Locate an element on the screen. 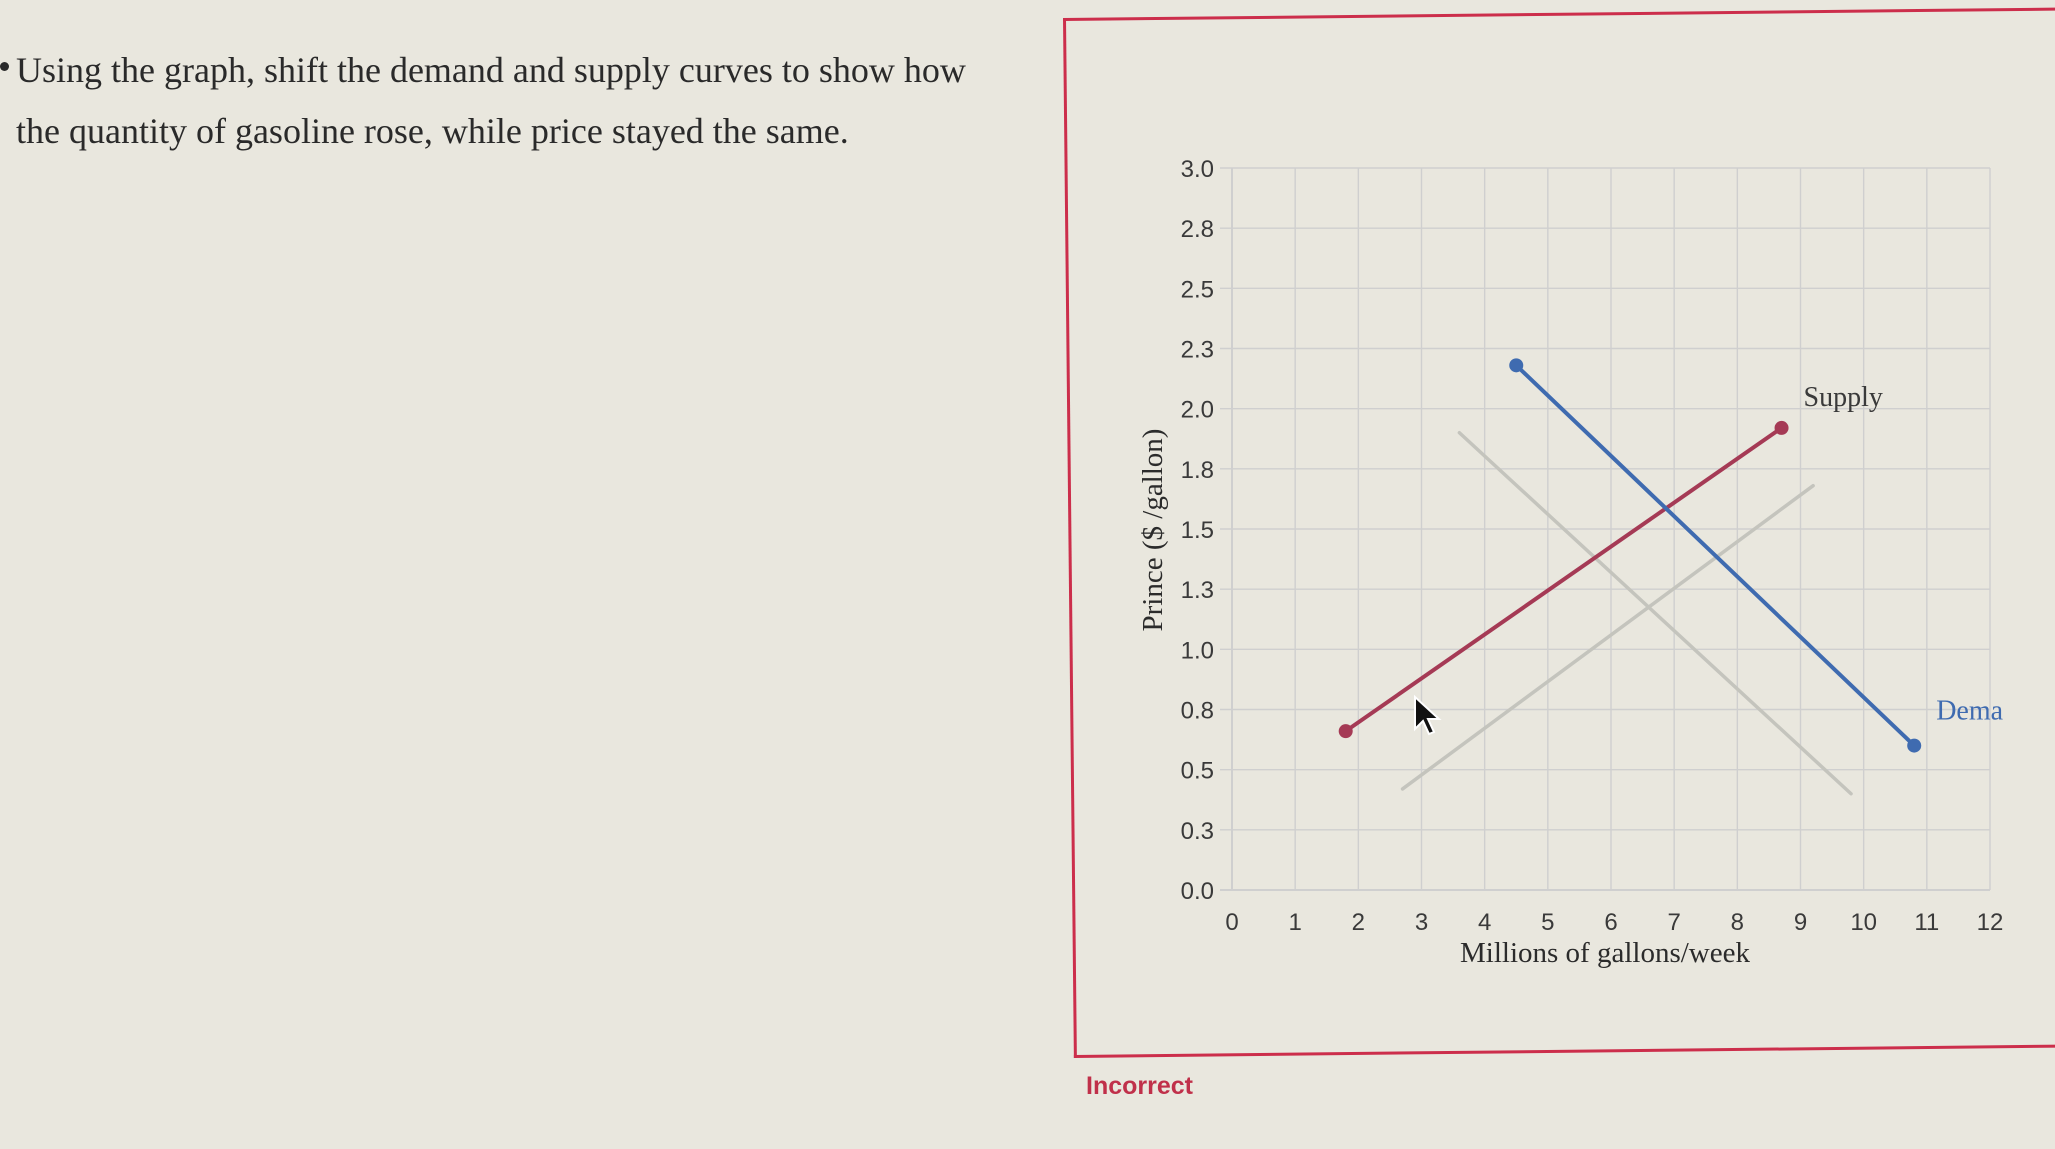  x-tick-label: 2 is located at coordinates (1358, 922).